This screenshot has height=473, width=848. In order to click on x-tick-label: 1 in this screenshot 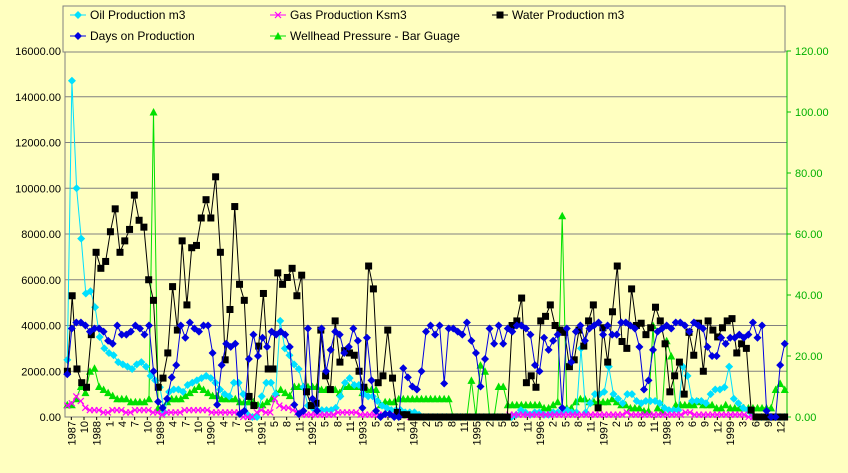, I will do `click(110, 424)`.